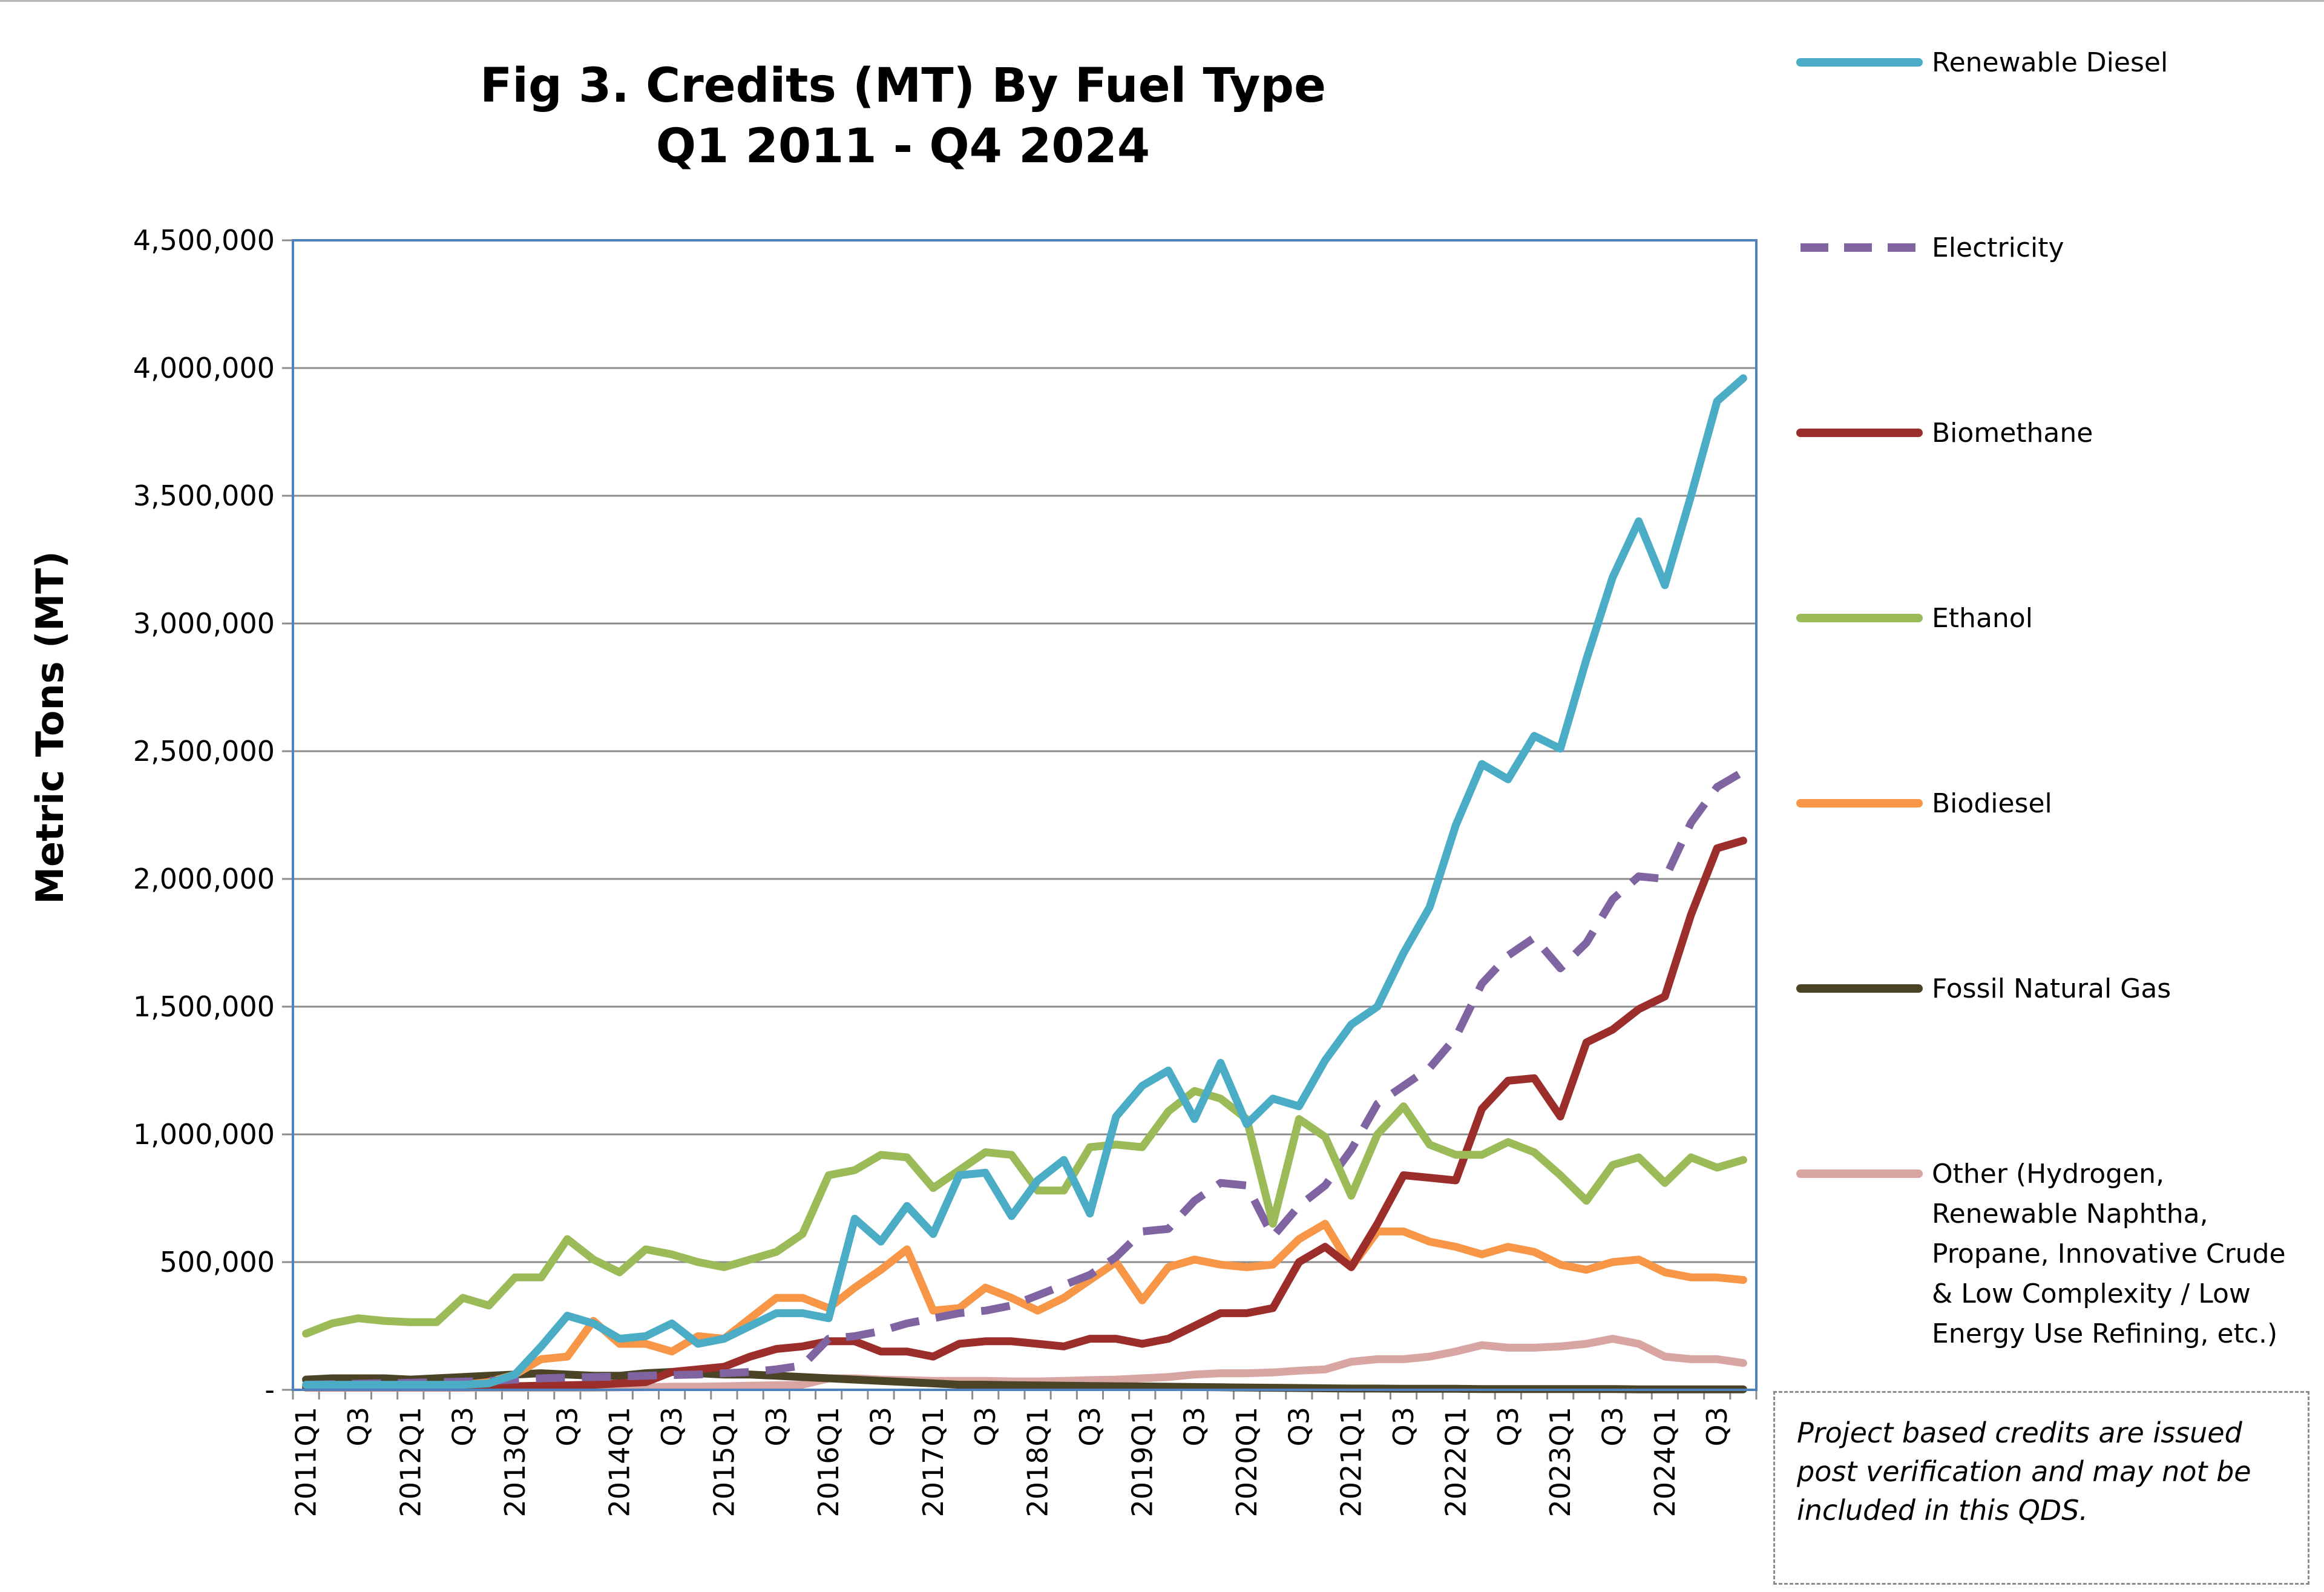  Describe the element at coordinates (306, 1462) in the screenshot. I see `x-tick-label: 2011Q1` at that location.